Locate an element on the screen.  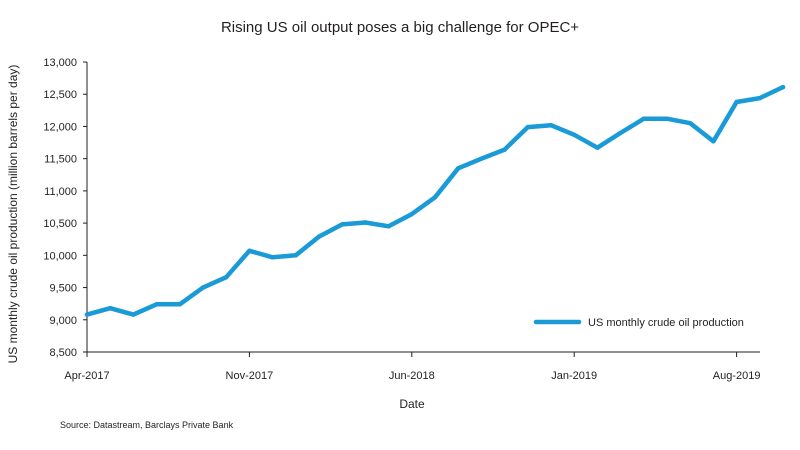
x-tick-label: Jan-2019 is located at coordinates (574, 376).